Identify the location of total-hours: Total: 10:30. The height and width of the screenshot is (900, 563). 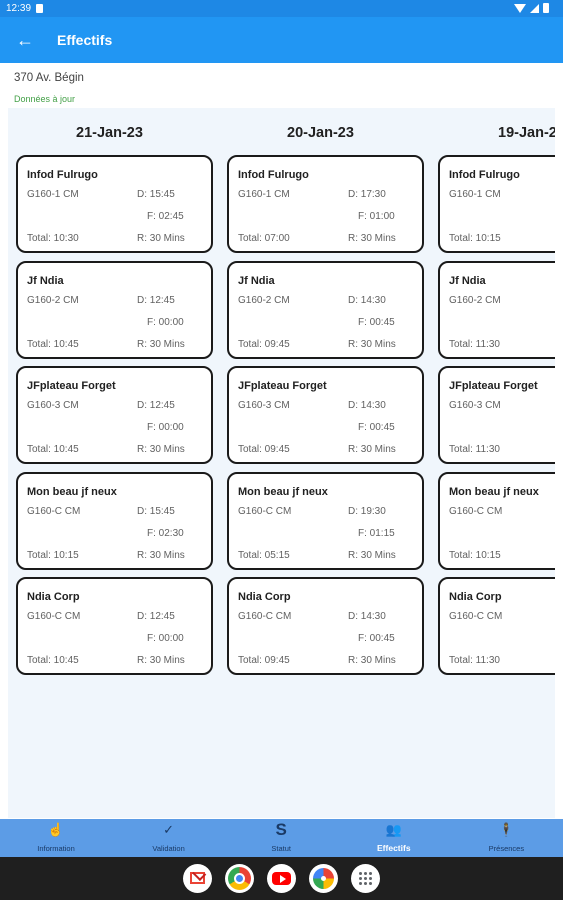
(53, 238).